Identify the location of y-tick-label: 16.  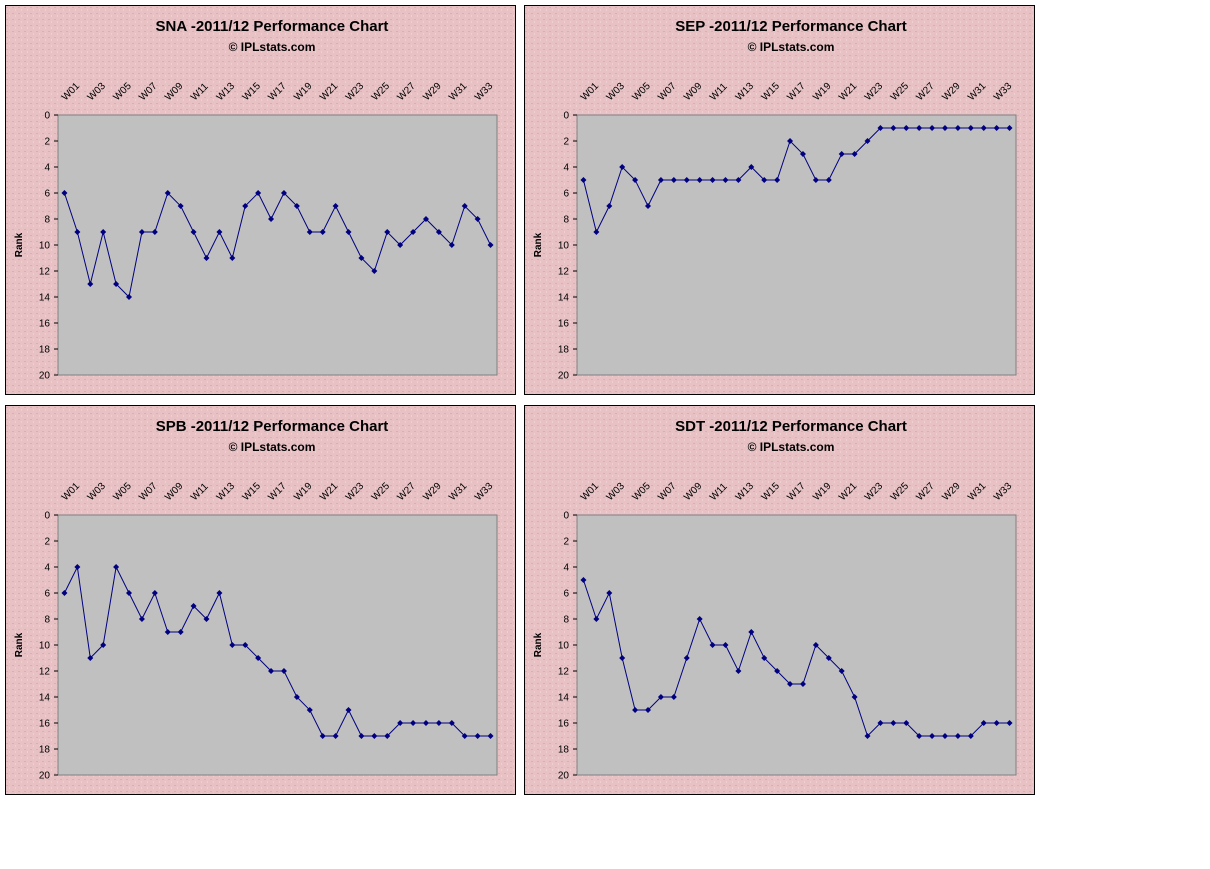
(564, 324).